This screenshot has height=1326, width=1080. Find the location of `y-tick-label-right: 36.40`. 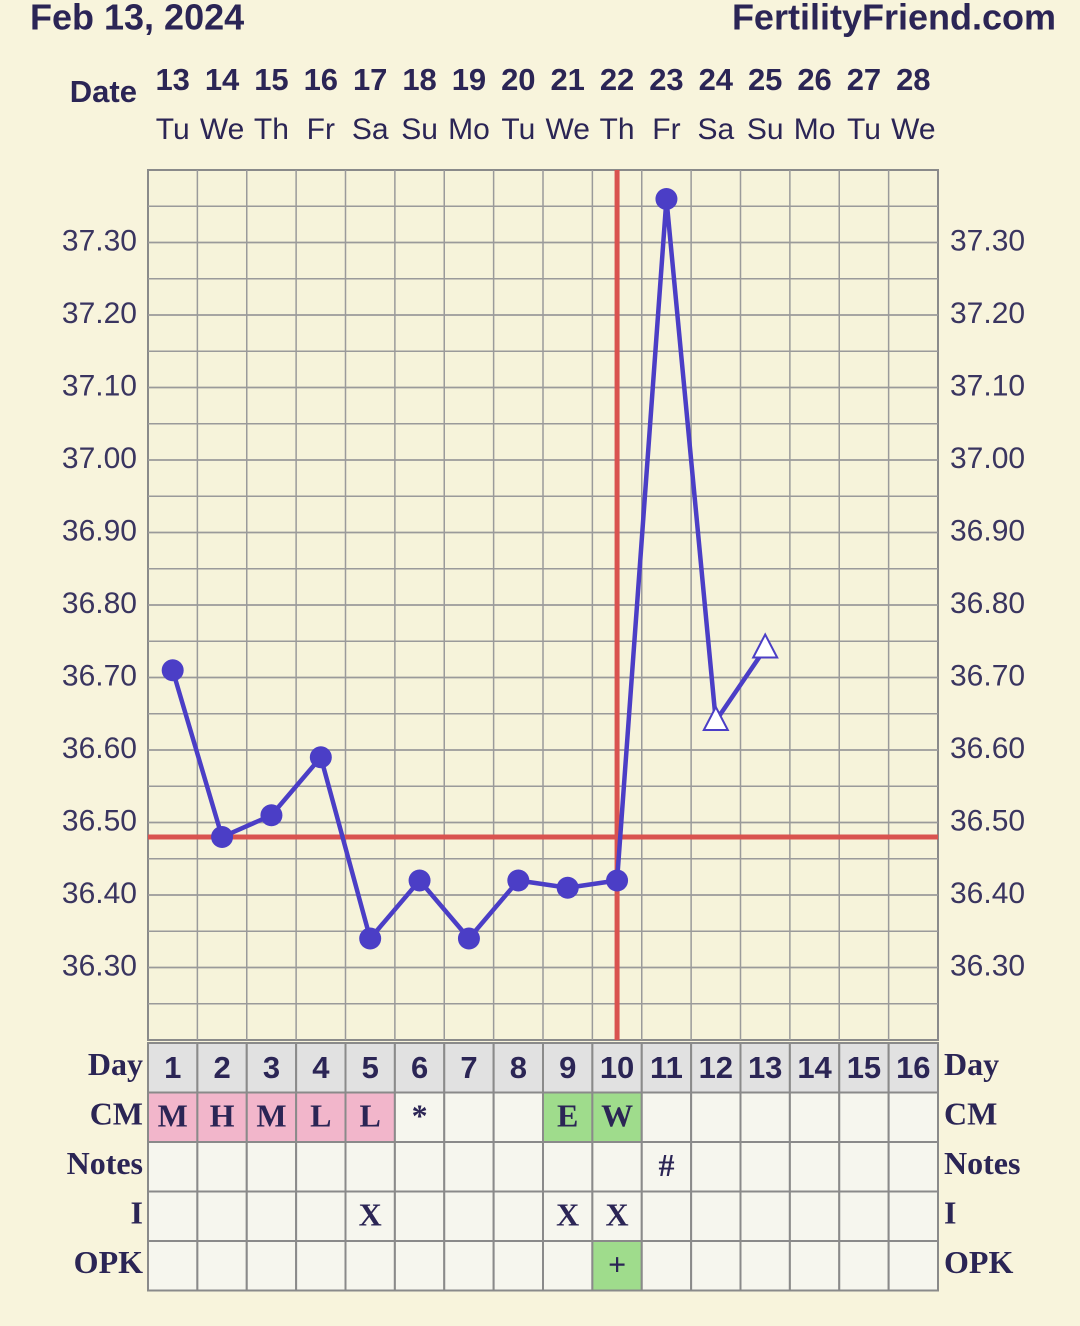

y-tick-label-right: 36.40 is located at coordinates (987, 893).